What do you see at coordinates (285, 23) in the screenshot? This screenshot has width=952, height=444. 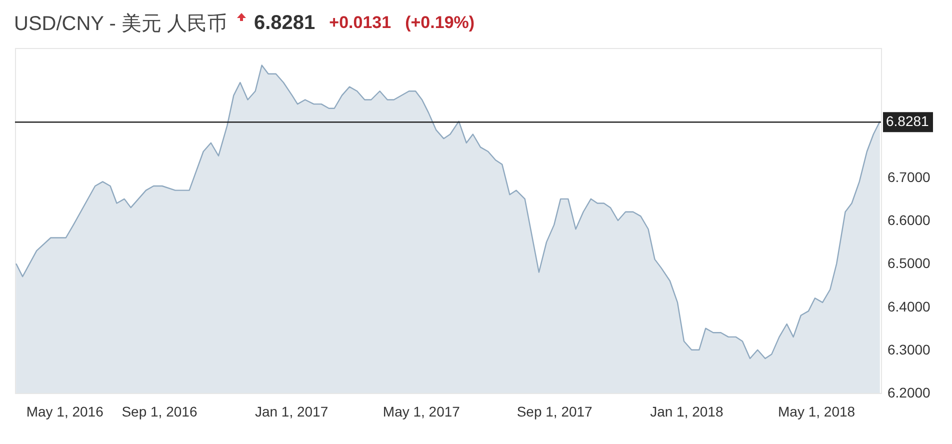 I see `text: 6.8281` at bounding box center [285, 23].